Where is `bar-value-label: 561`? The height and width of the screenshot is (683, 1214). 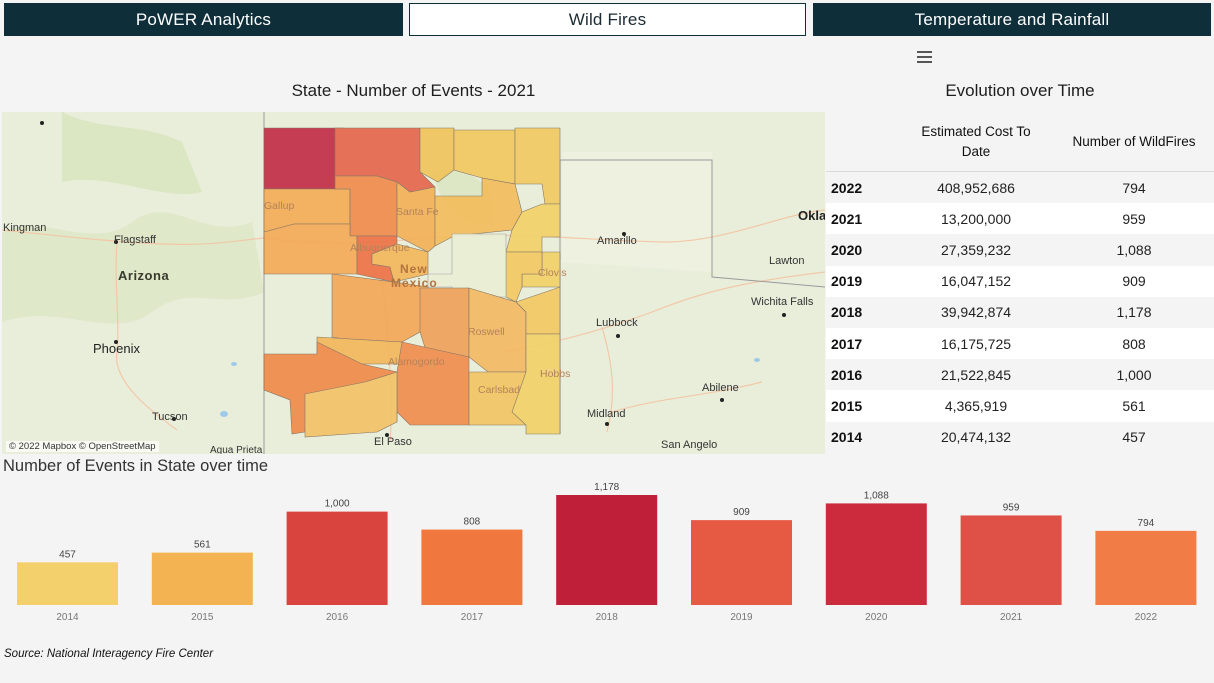
bar-value-label: 561 is located at coordinates (202, 545).